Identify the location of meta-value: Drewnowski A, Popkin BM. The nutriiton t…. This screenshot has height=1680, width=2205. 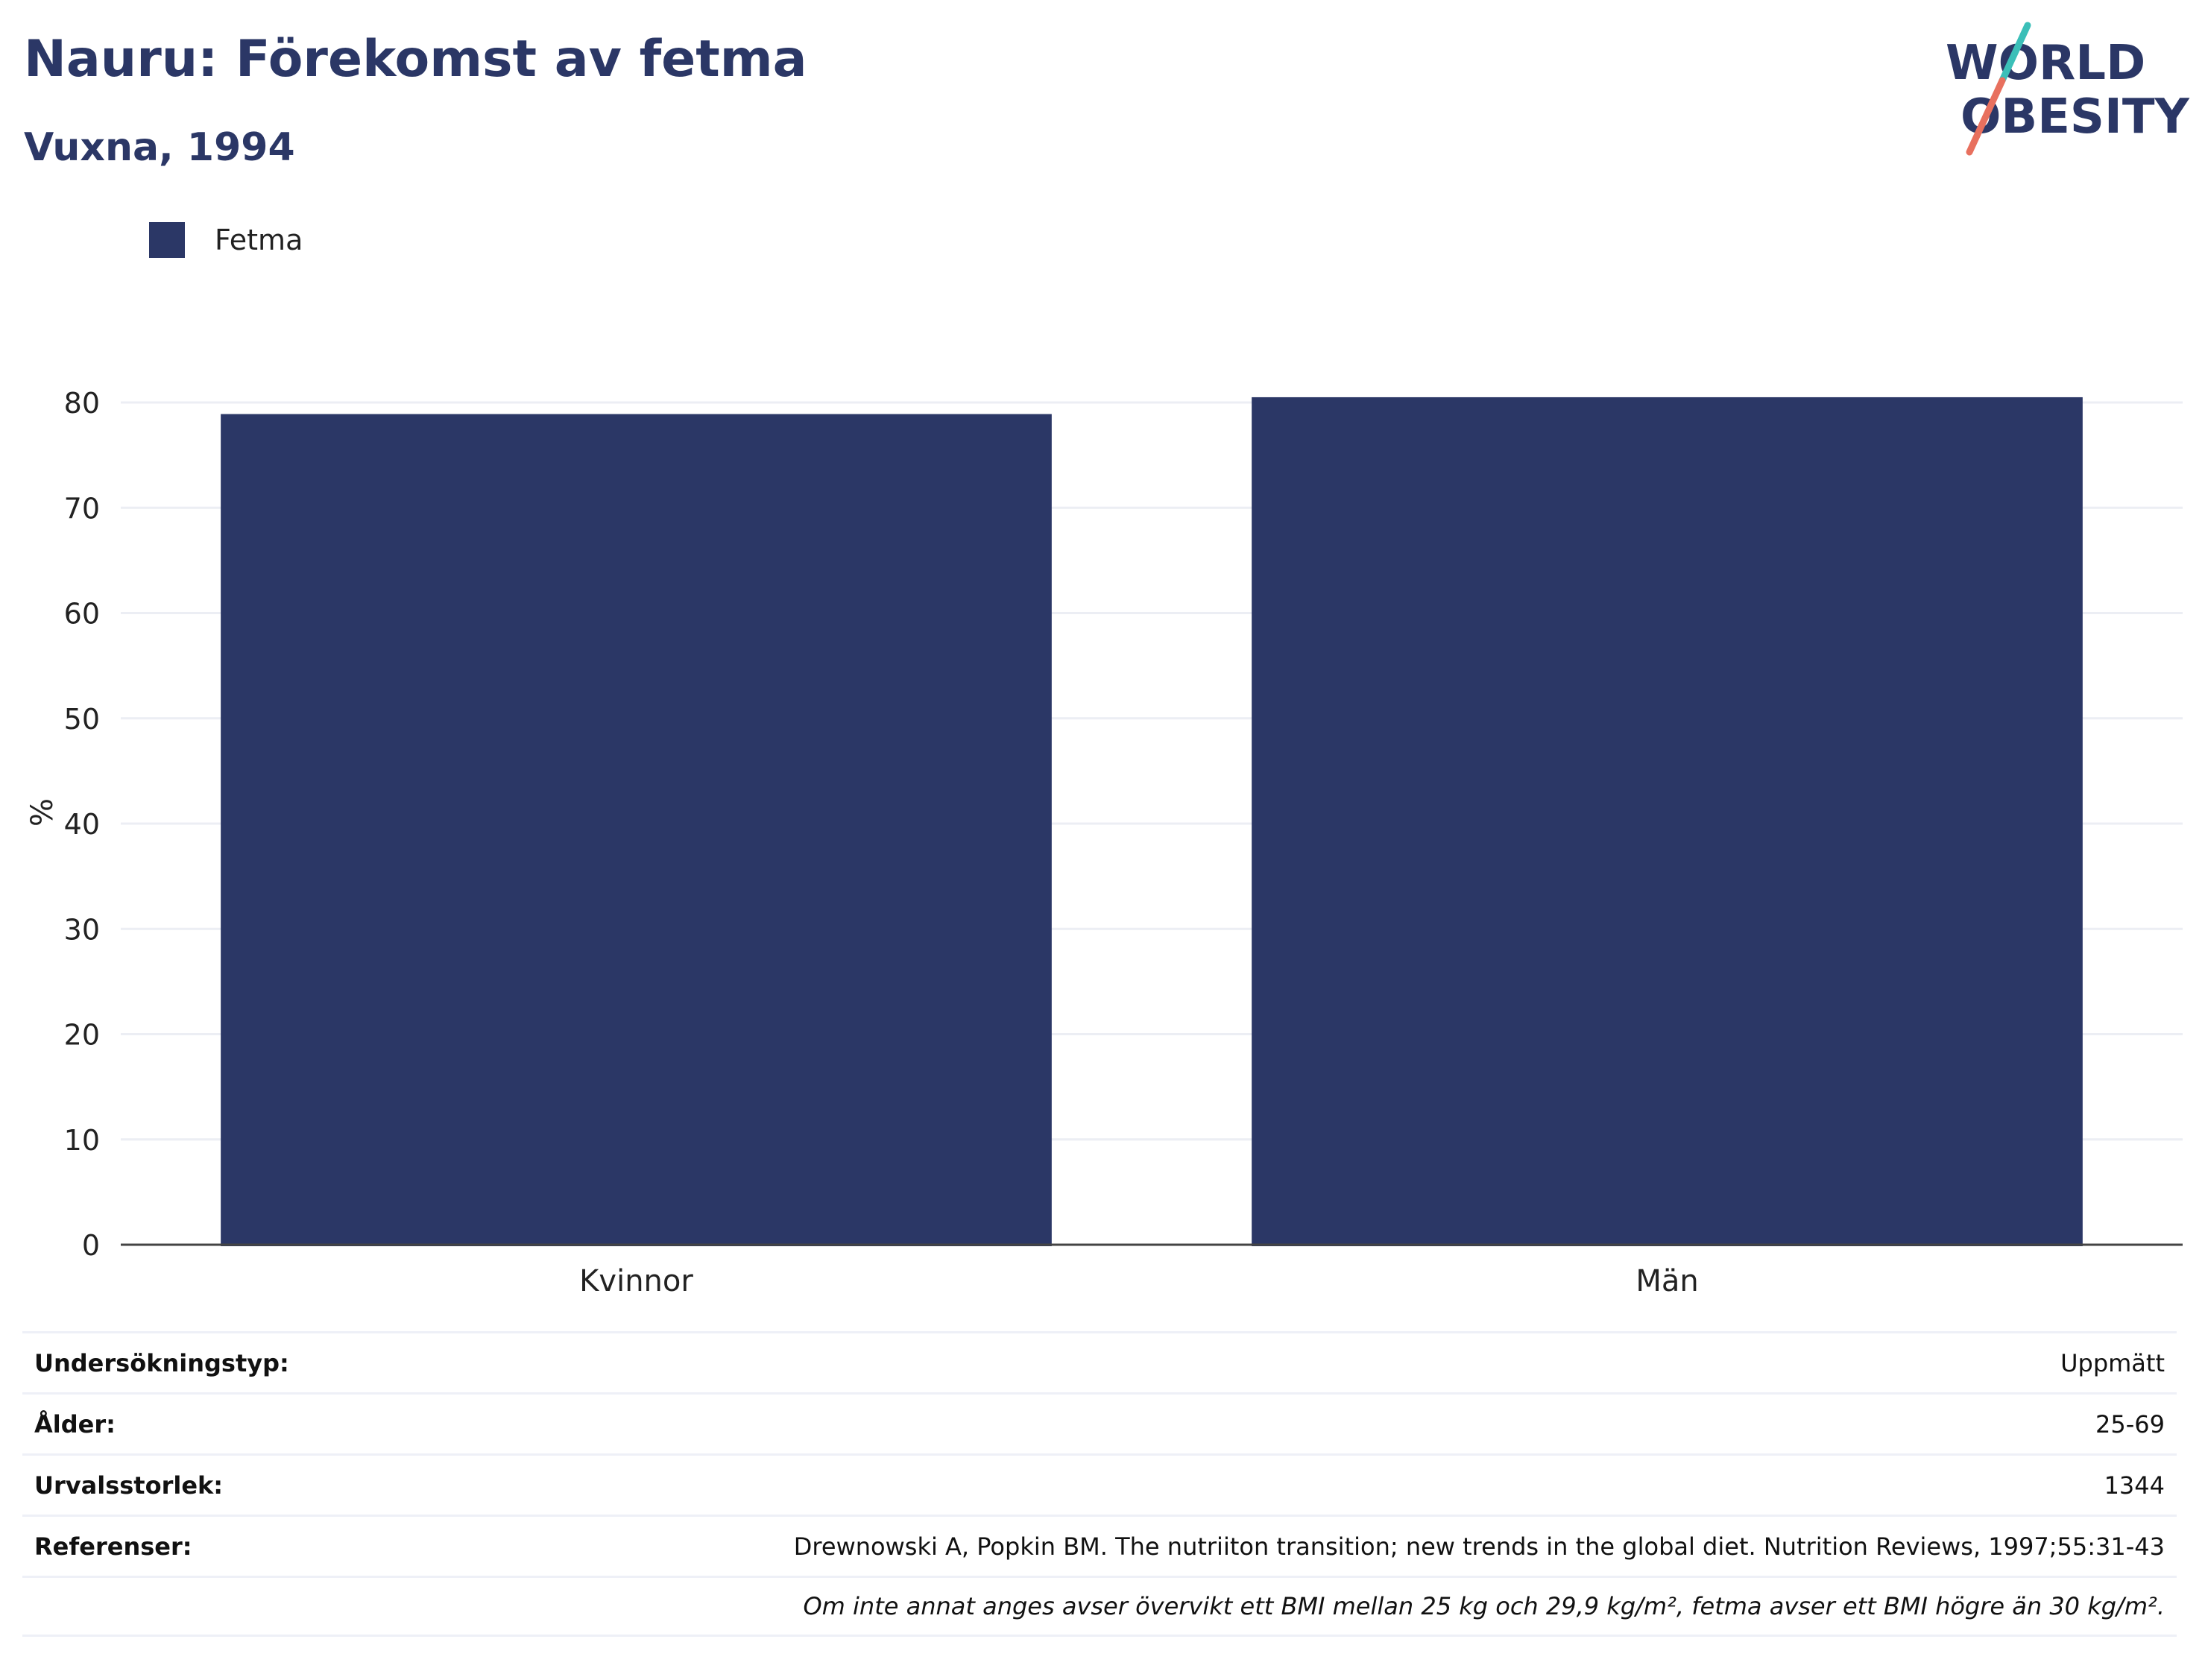
(1479, 1546).